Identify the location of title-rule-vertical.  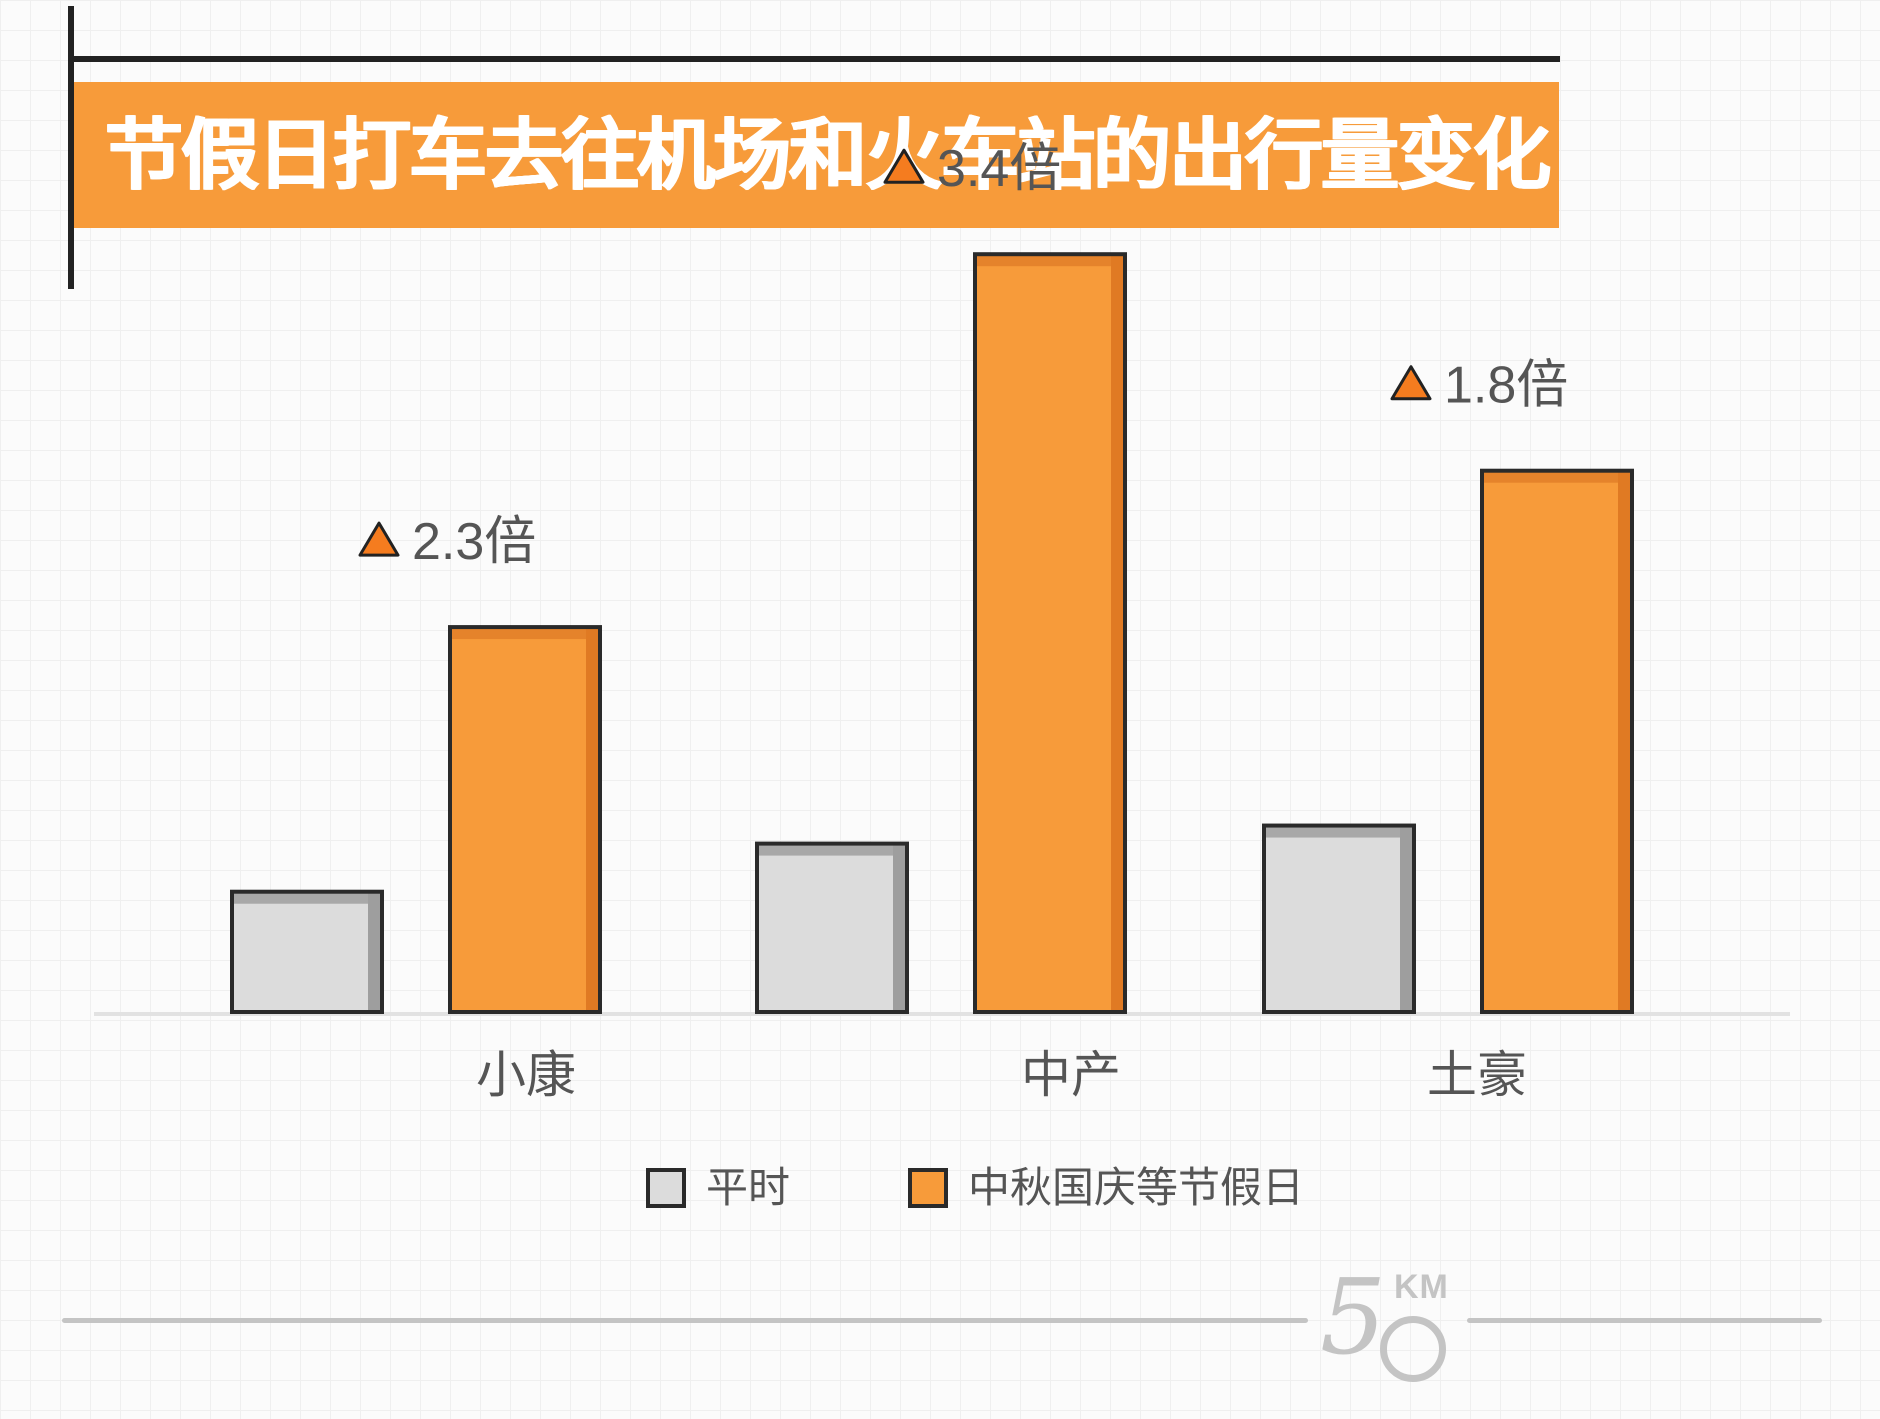
(71, 147).